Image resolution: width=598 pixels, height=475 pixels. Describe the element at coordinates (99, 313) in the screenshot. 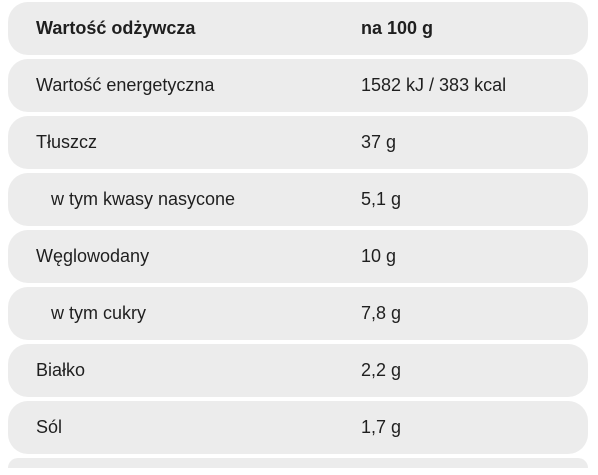

I see `nutrient-name: w tym cukry` at that location.